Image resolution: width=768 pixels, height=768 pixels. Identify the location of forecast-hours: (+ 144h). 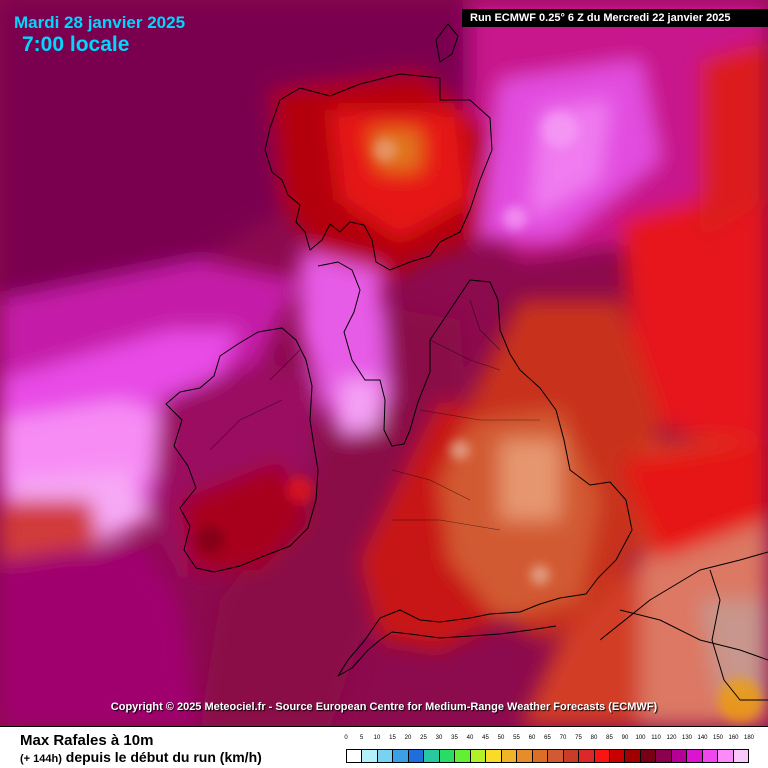
(41, 759).